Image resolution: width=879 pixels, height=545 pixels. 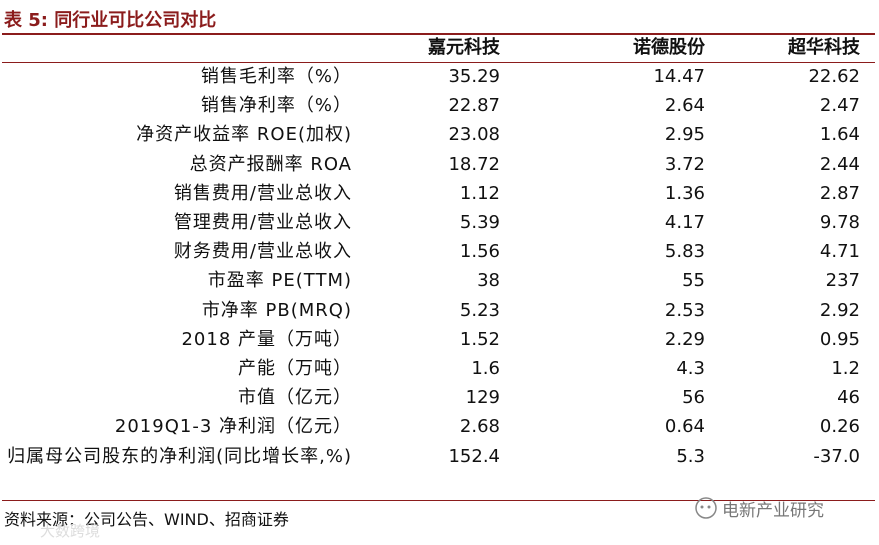 What do you see at coordinates (482, 398) in the screenshot?
I see `cell-value: 129` at bounding box center [482, 398].